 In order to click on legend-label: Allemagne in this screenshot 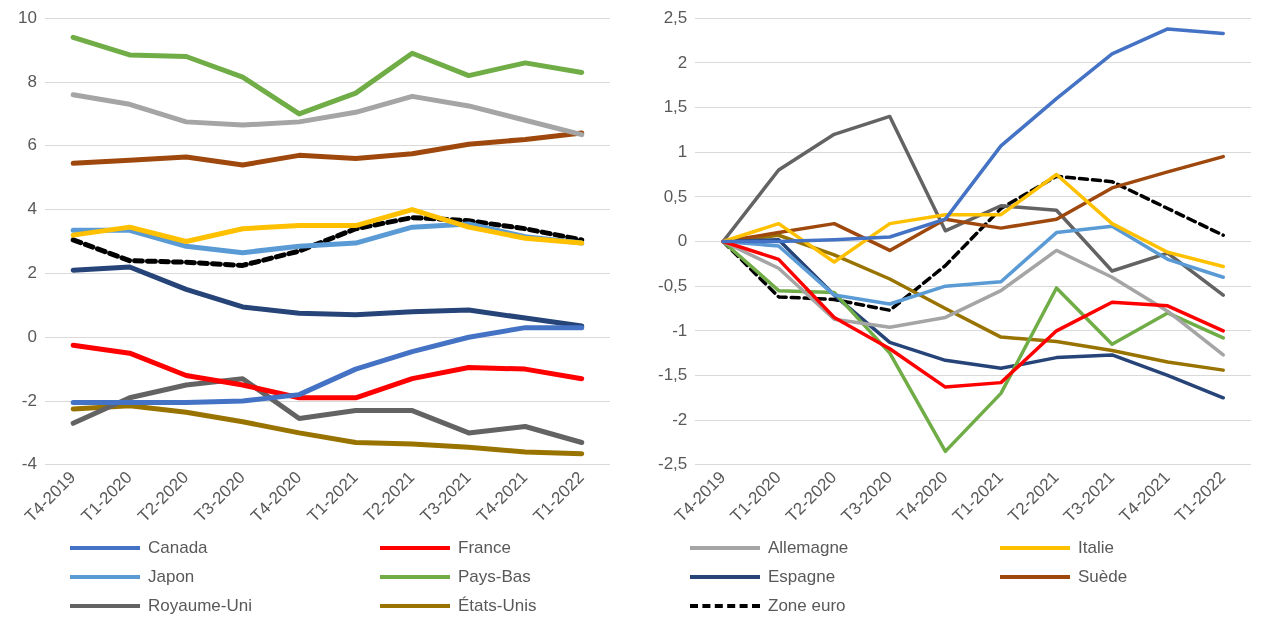, I will do `click(808, 547)`.